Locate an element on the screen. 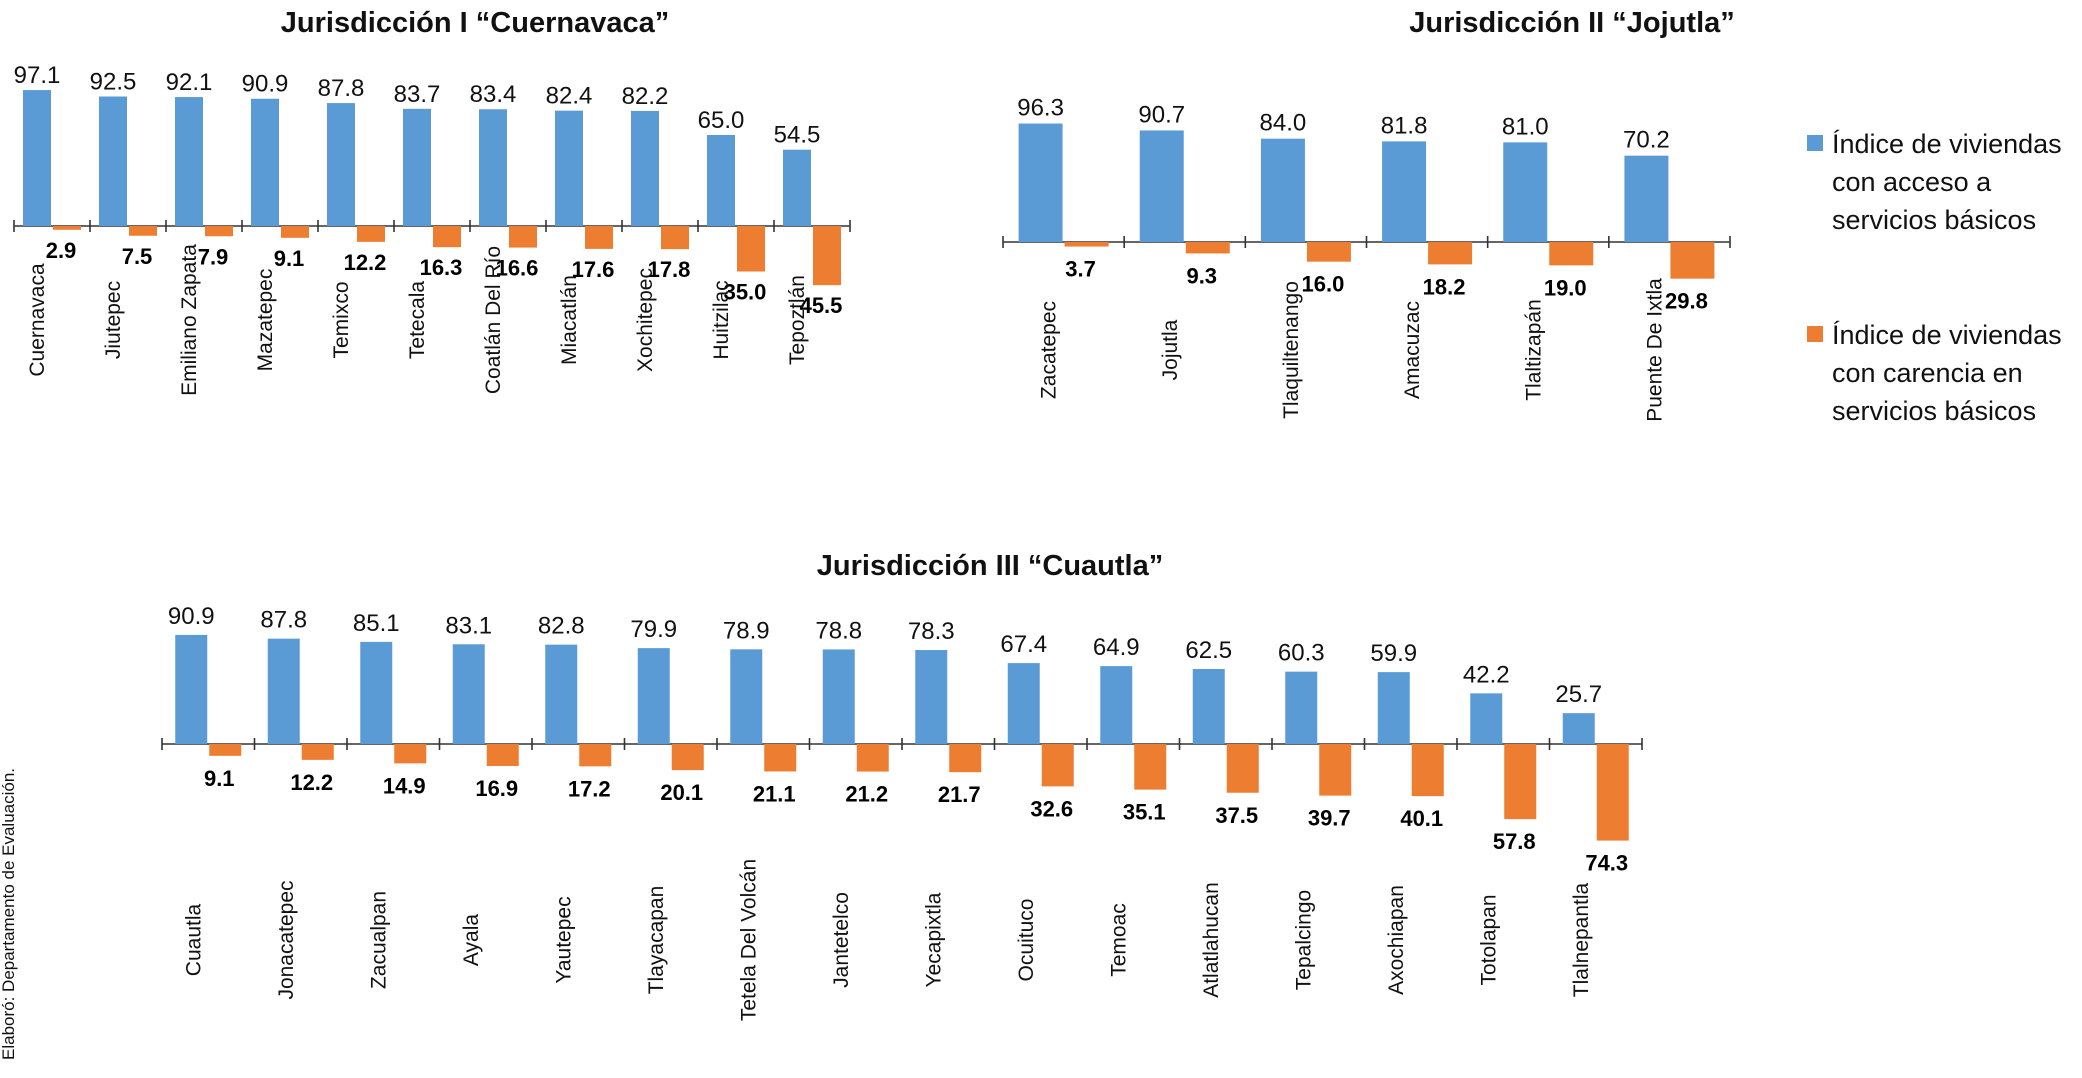 This screenshot has width=2082, height=1078. data-label-access: 67.4 is located at coordinates (1023, 644).